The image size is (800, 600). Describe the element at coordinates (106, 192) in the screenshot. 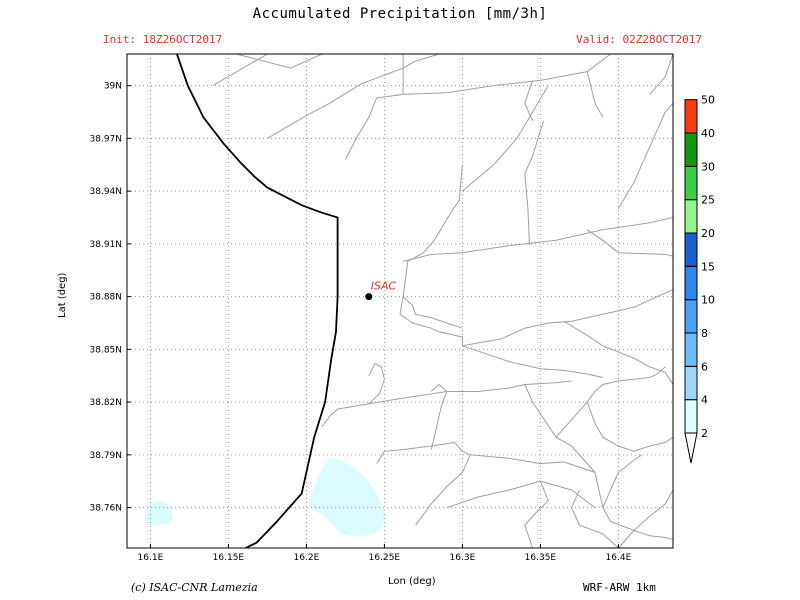

I see `y-tick-label-2: 38.94N` at that location.